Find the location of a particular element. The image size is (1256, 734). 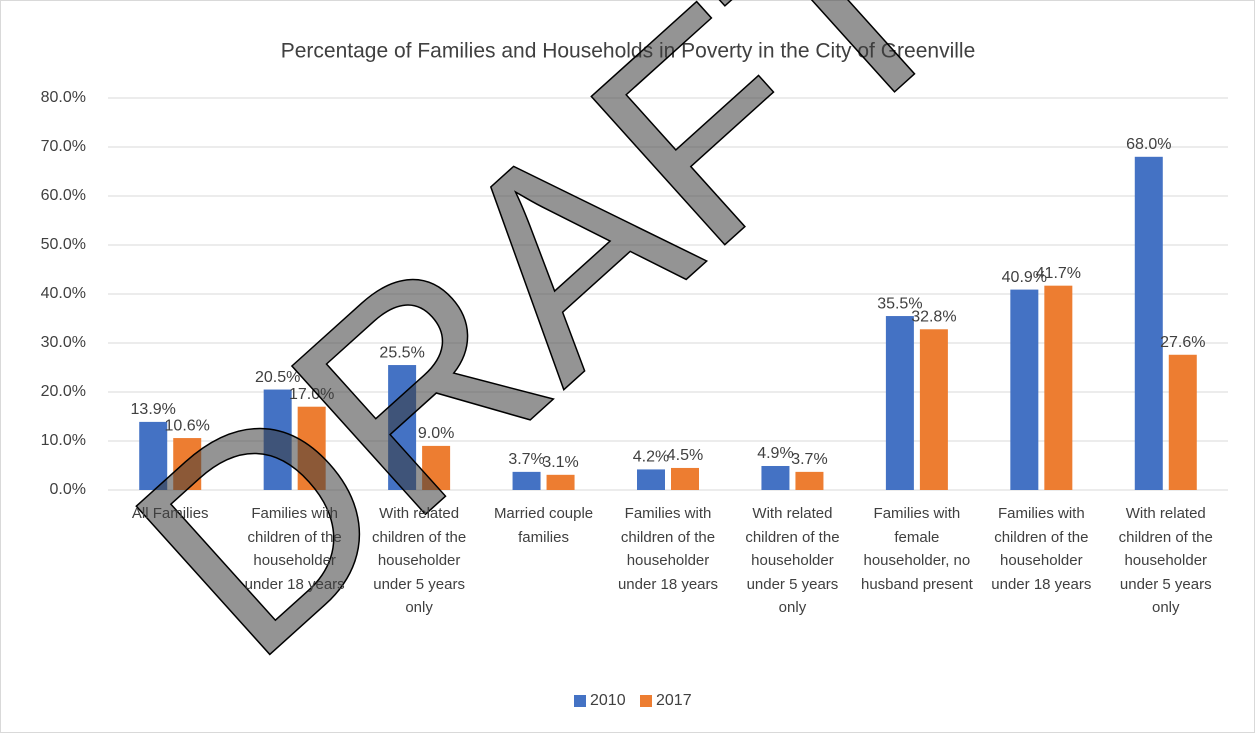

data-label: 3.1% is located at coordinates (560, 462).